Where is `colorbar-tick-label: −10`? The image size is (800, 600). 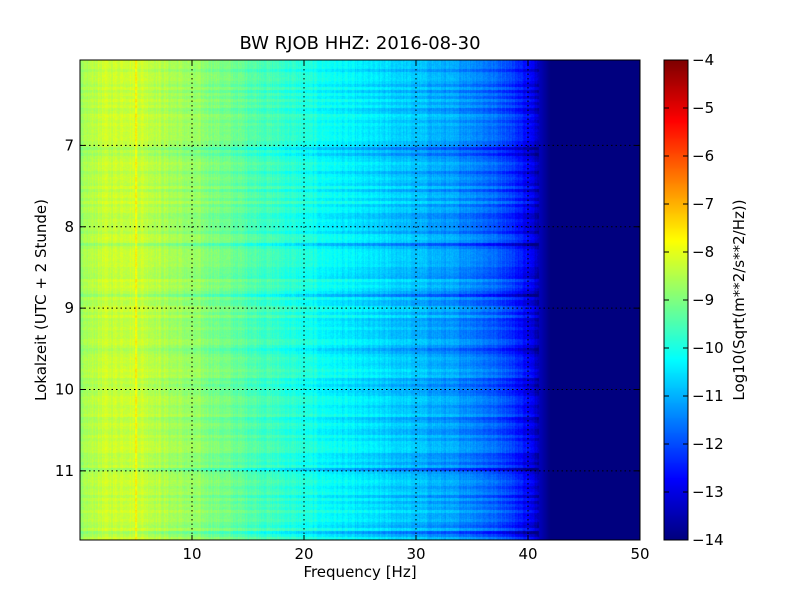
colorbar-tick-label: −10 is located at coordinates (708, 348).